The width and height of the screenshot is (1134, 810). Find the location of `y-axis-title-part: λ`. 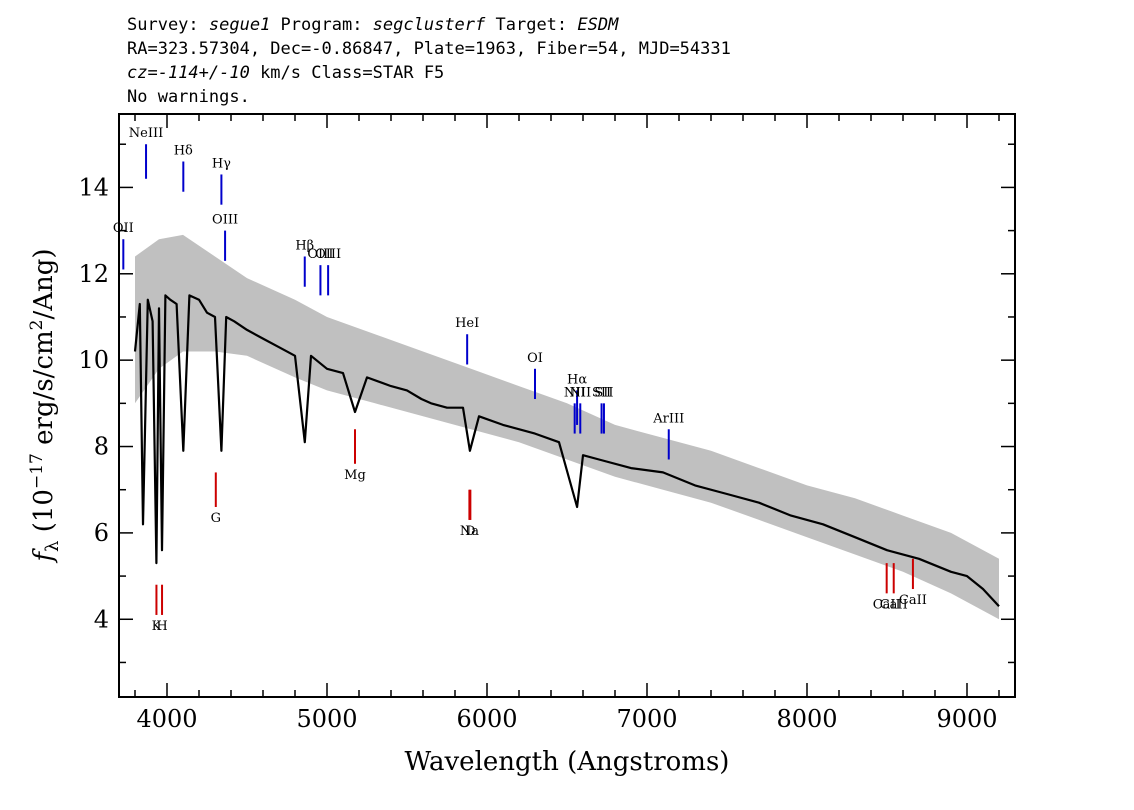

y-axis-title-part: λ is located at coordinates (52, 546).